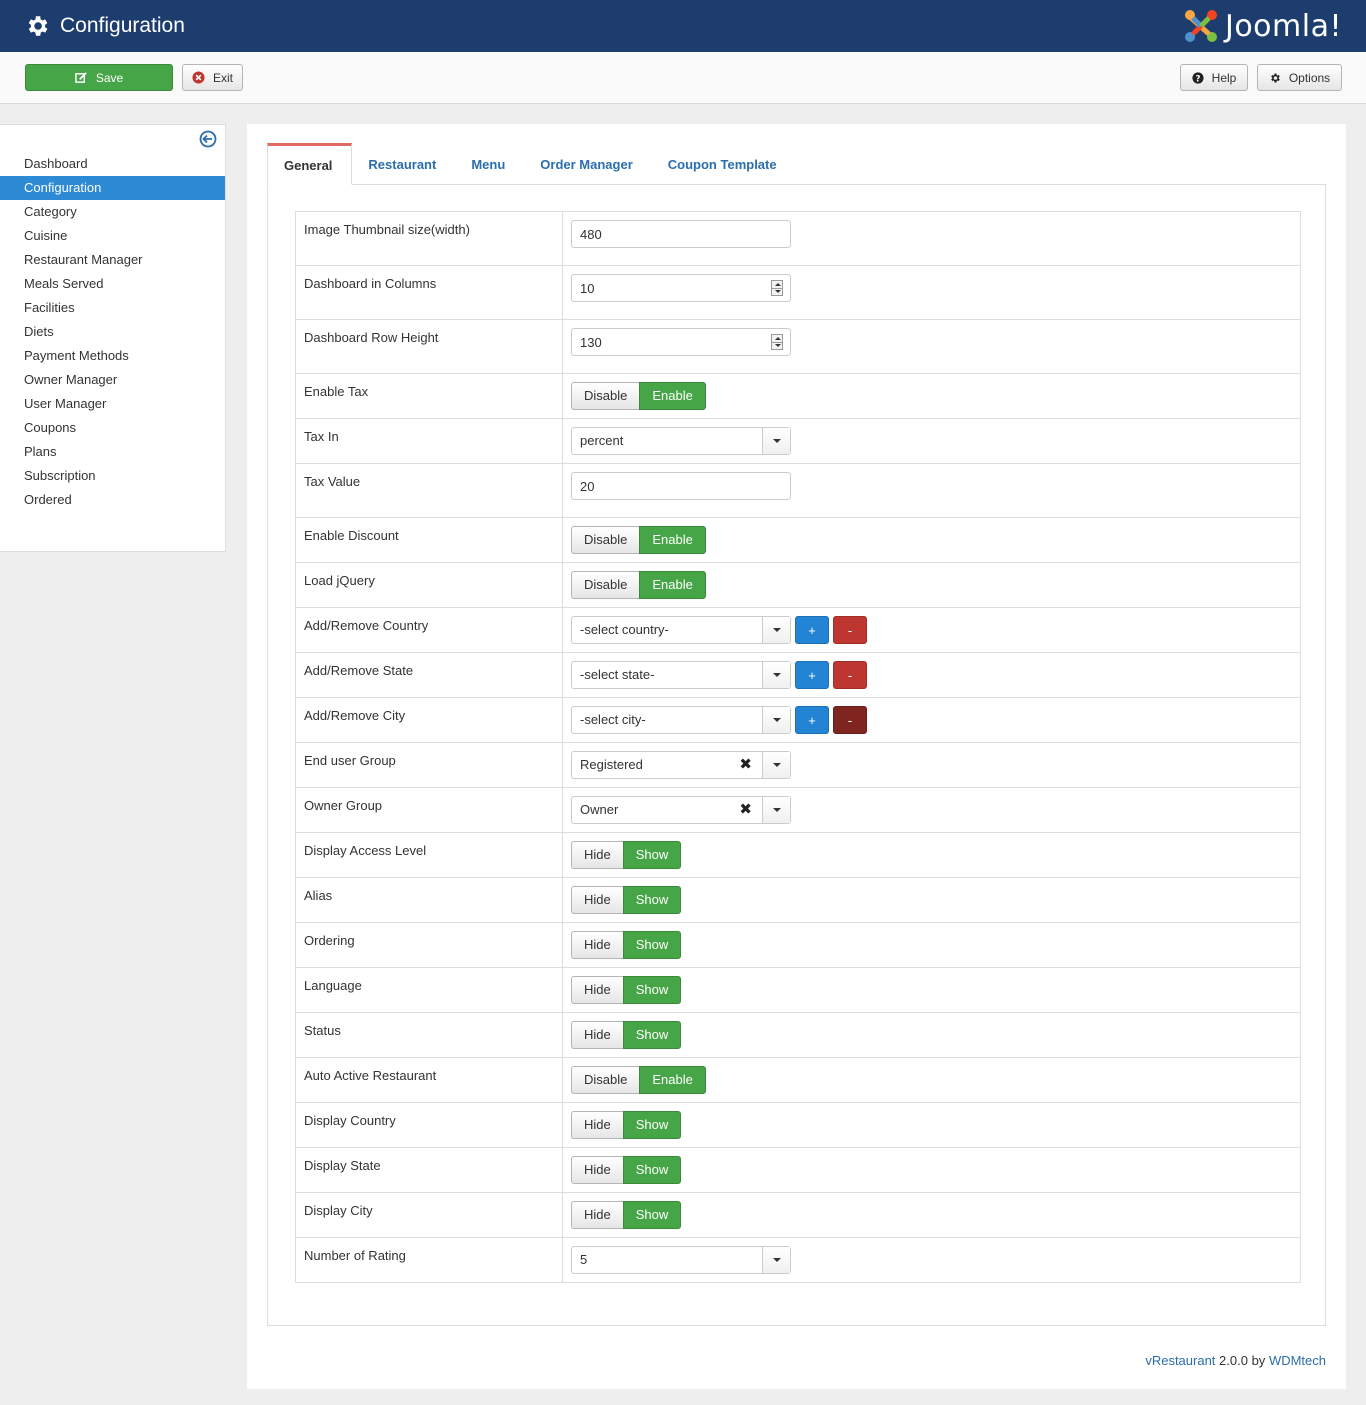  Describe the element at coordinates (681, 1260) in the screenshot. I see `rating-select: 5` at that location.